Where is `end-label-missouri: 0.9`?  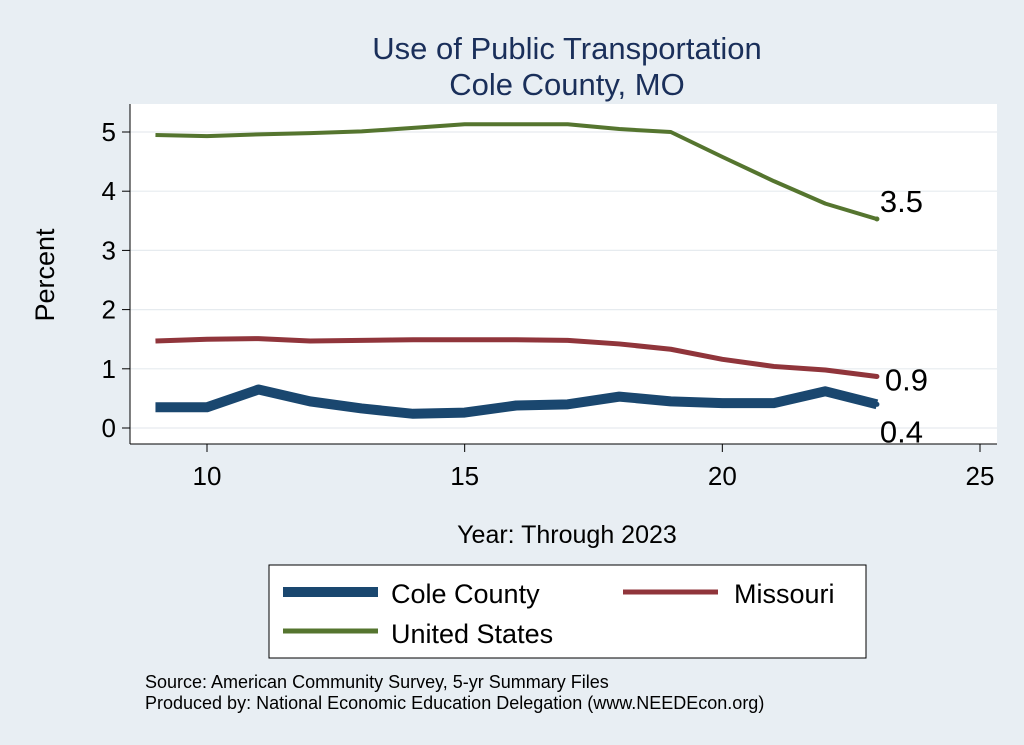 end-label-missouri: 0.9 is located at coordinates (906, 379).